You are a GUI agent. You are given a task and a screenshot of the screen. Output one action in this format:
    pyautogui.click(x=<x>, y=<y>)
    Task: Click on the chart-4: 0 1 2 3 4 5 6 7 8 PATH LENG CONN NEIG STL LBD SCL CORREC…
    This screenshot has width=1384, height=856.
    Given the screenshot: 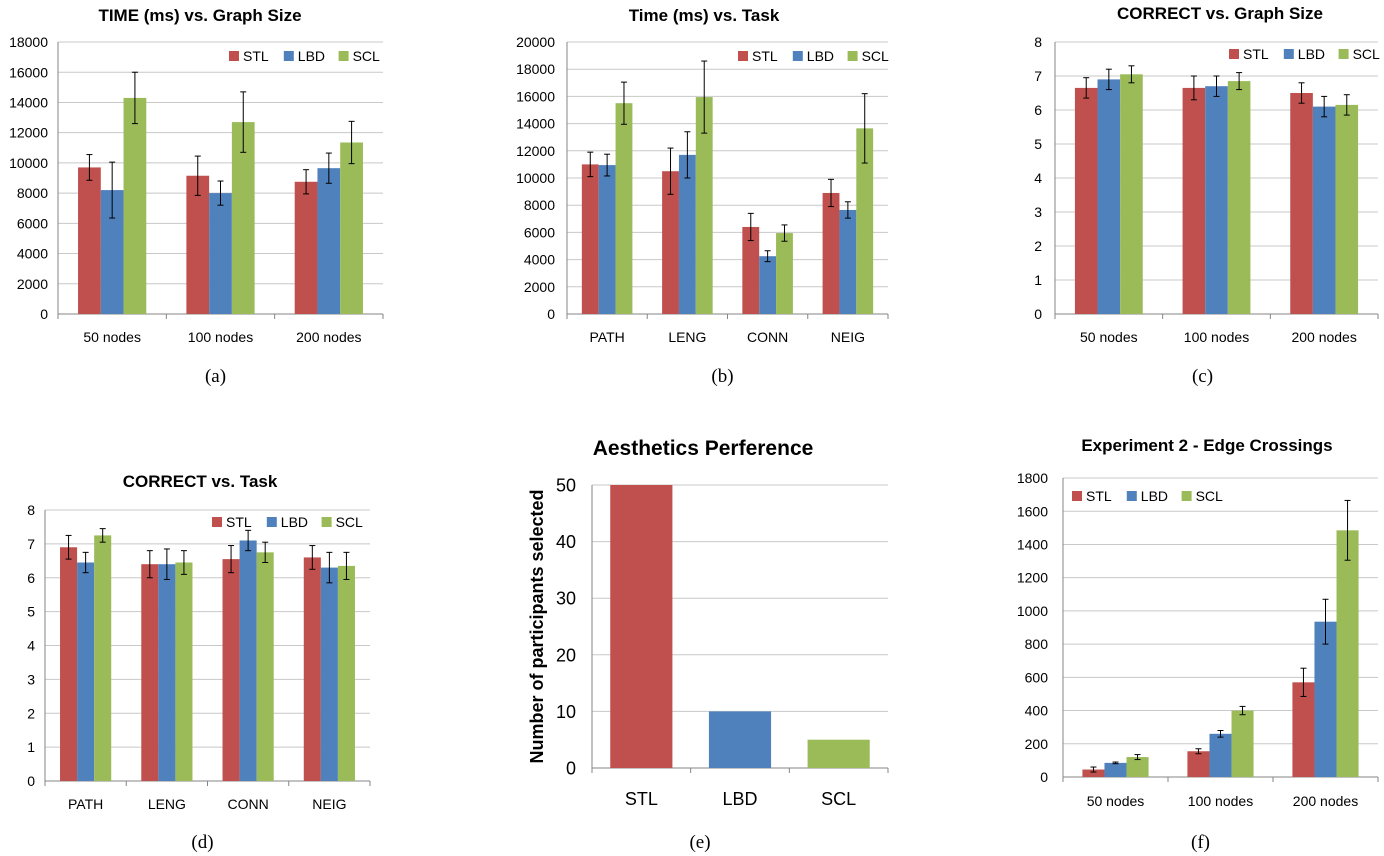 What is the action you would take?
    pyautogui.click(x=199, y=662)
    